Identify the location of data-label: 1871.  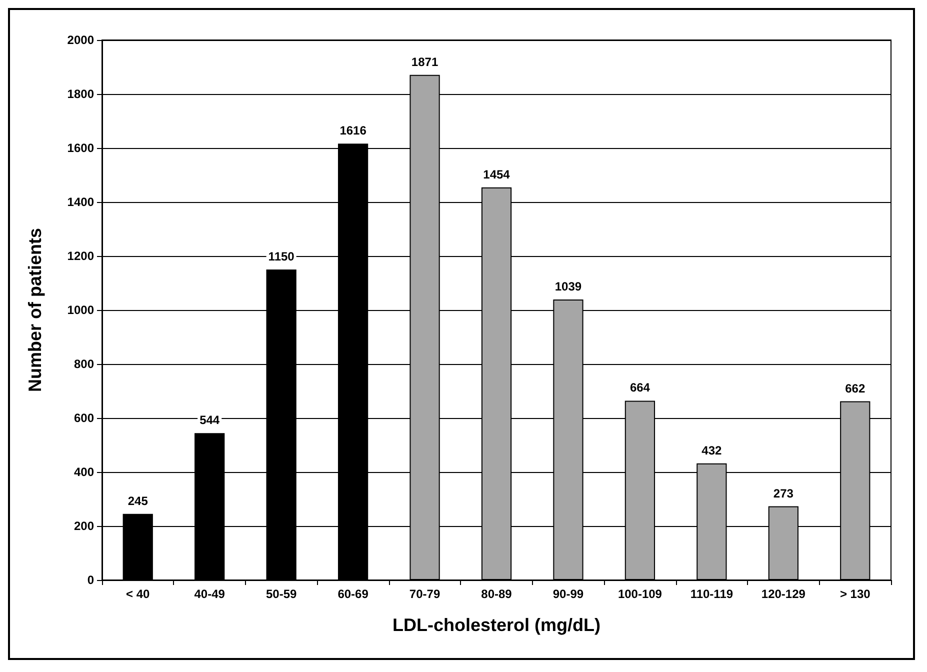
(424, 61).